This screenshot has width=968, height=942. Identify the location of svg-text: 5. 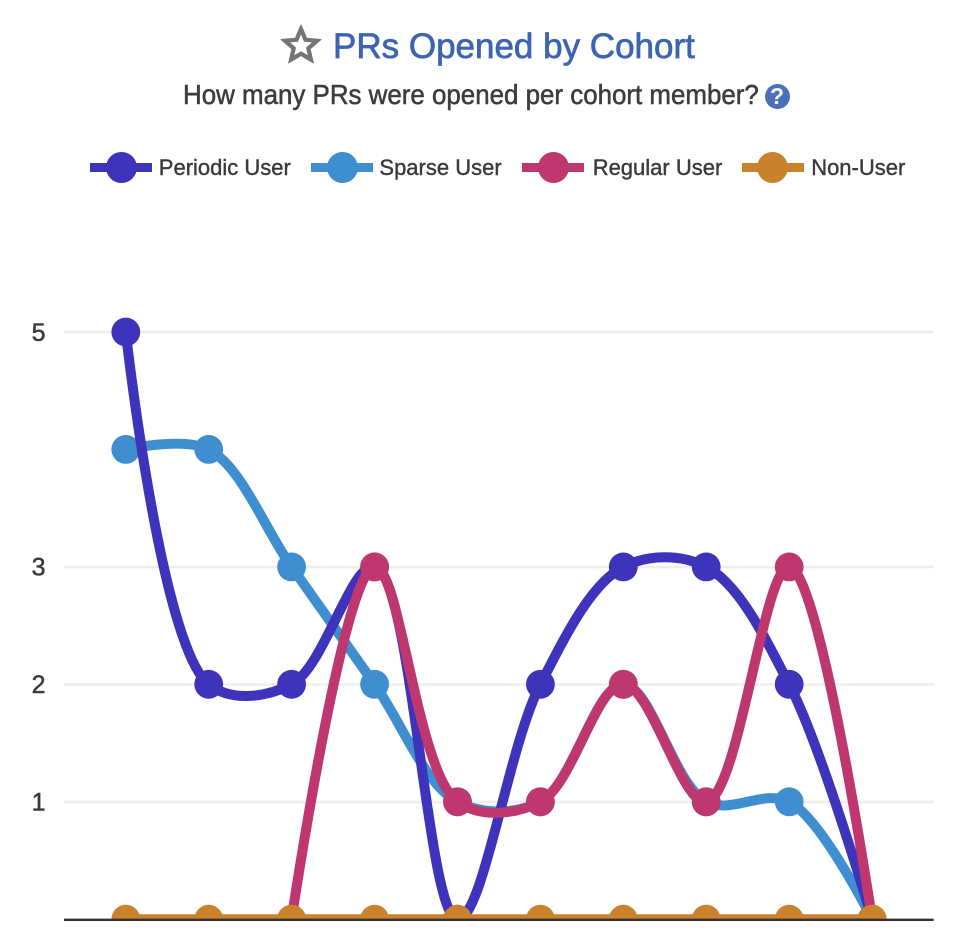
(39, 333).